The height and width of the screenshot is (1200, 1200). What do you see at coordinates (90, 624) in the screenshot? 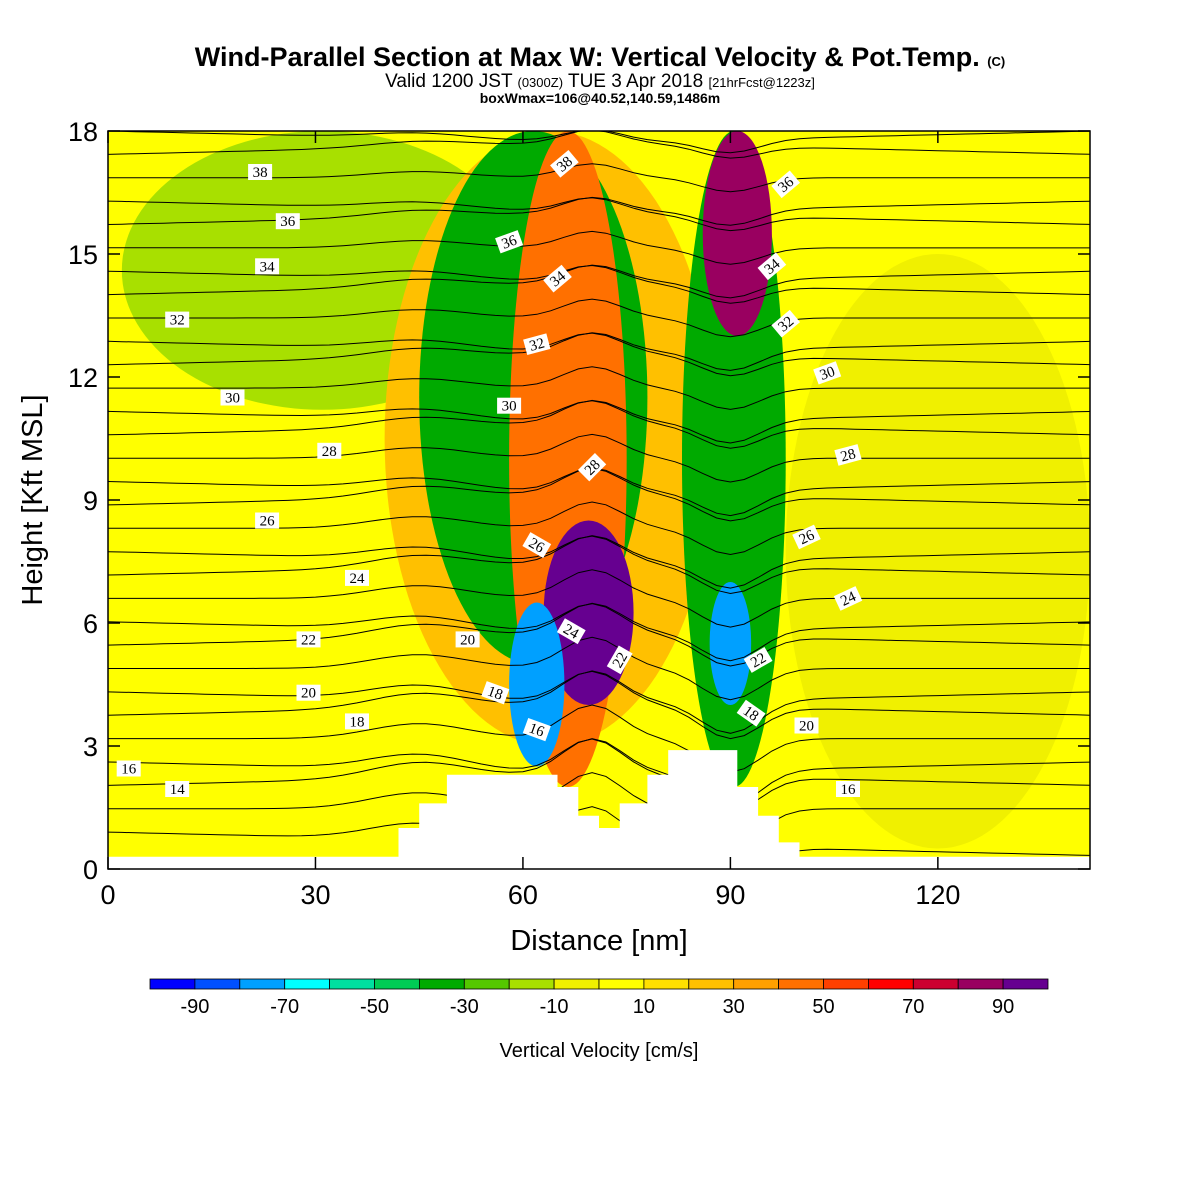
I see `y-tick-label: 6` at bounding box center [90, 624].